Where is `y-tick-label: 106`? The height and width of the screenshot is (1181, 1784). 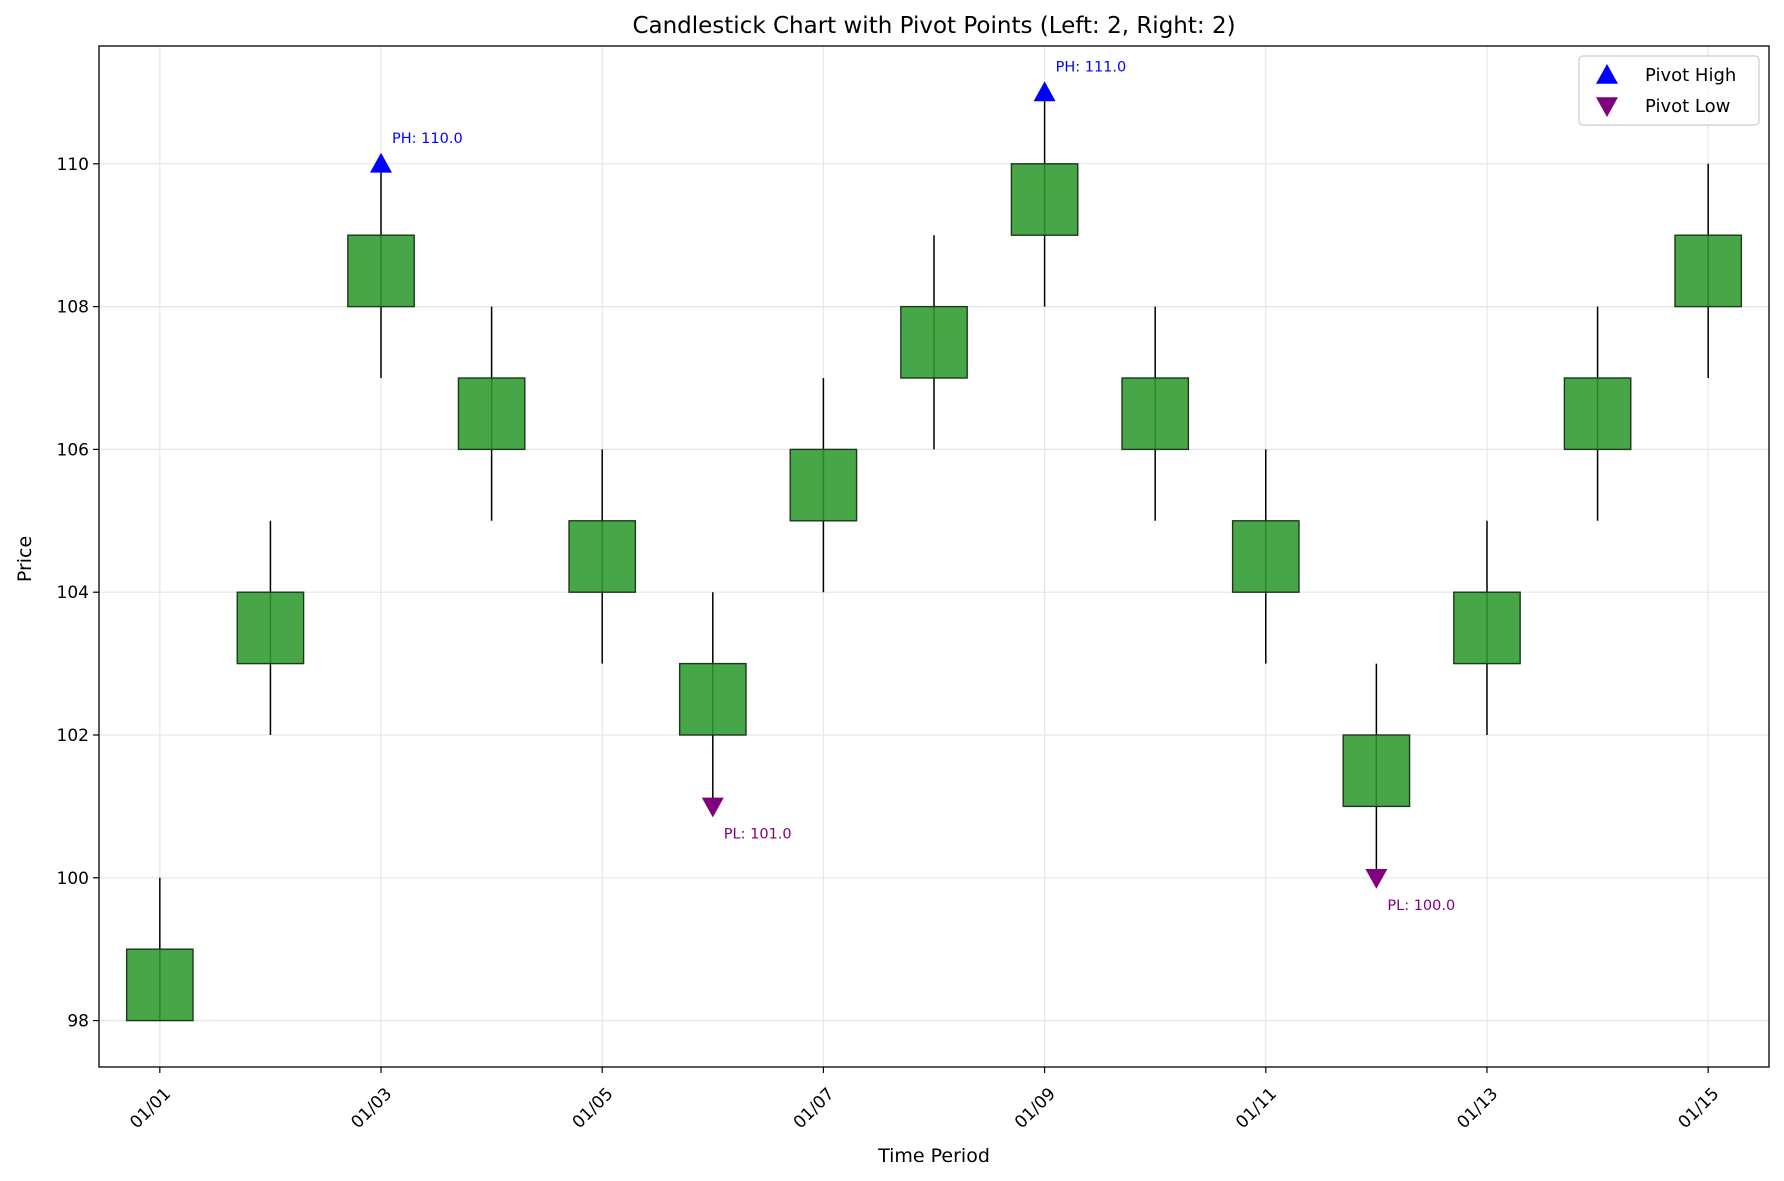
y-tick-label: 106 is located at coordinates (73, 450).